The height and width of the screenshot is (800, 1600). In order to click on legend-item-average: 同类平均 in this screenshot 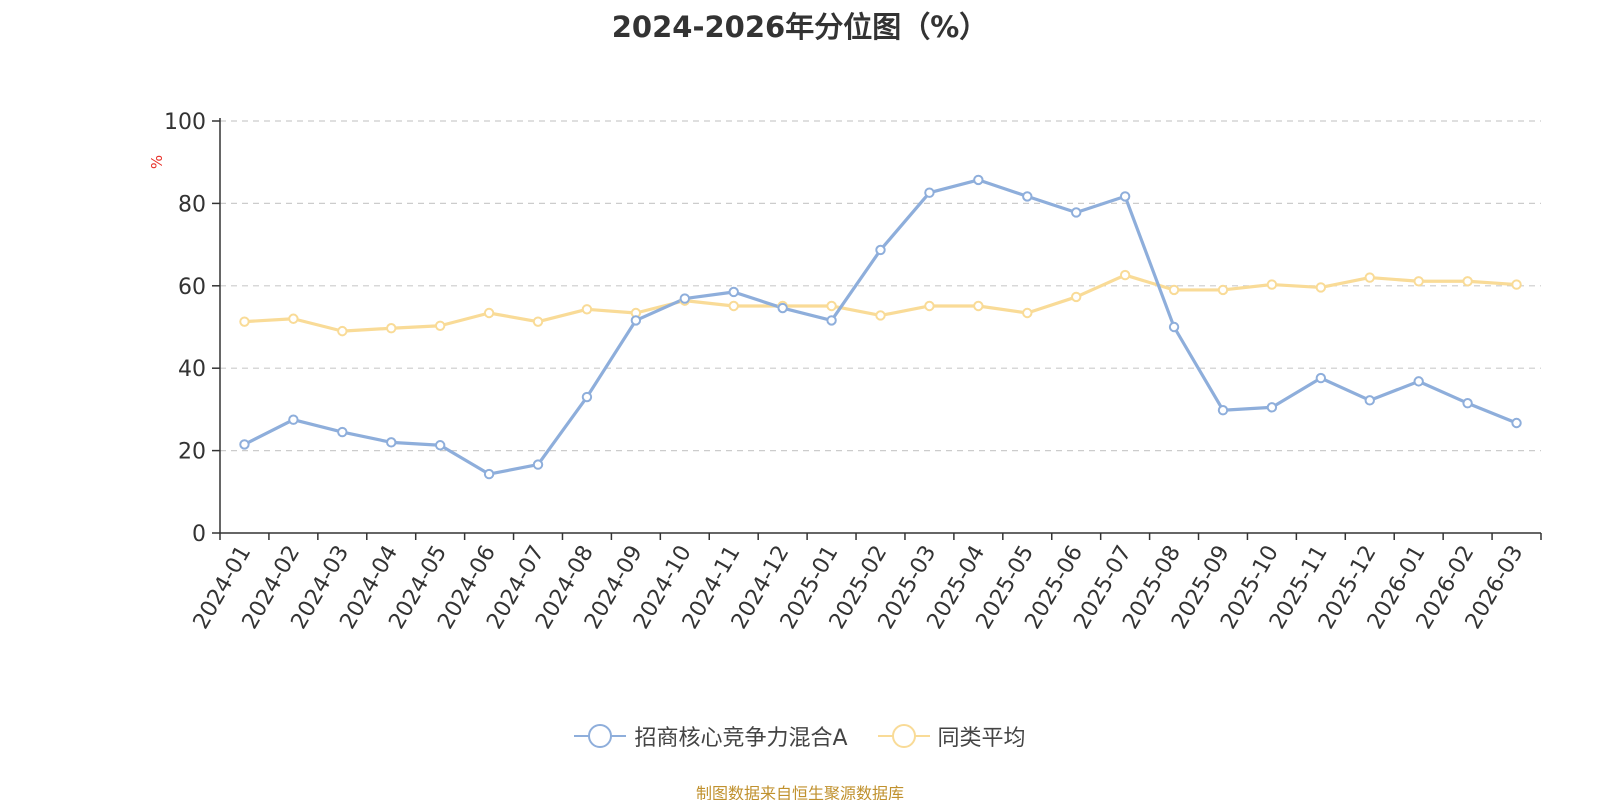, I will do `click(951, 736)`.